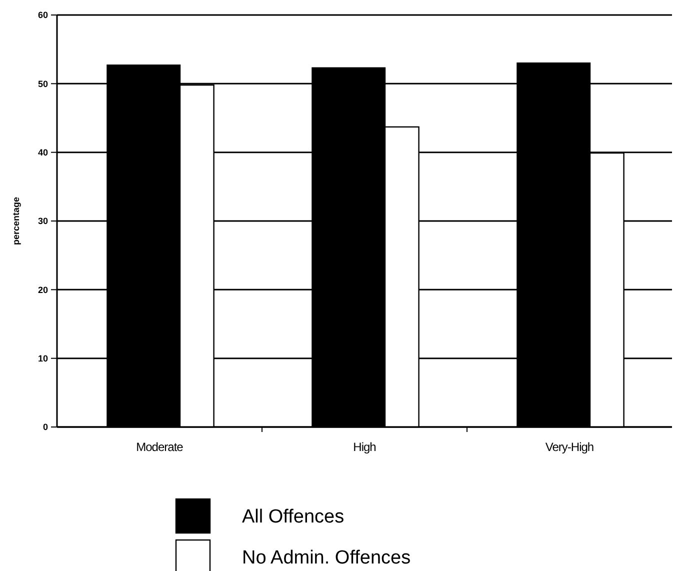  What do you see at coordinates (43, 152) in the screenshot?
I see `y-tick-label: 40` at bounding box center [43, 152].